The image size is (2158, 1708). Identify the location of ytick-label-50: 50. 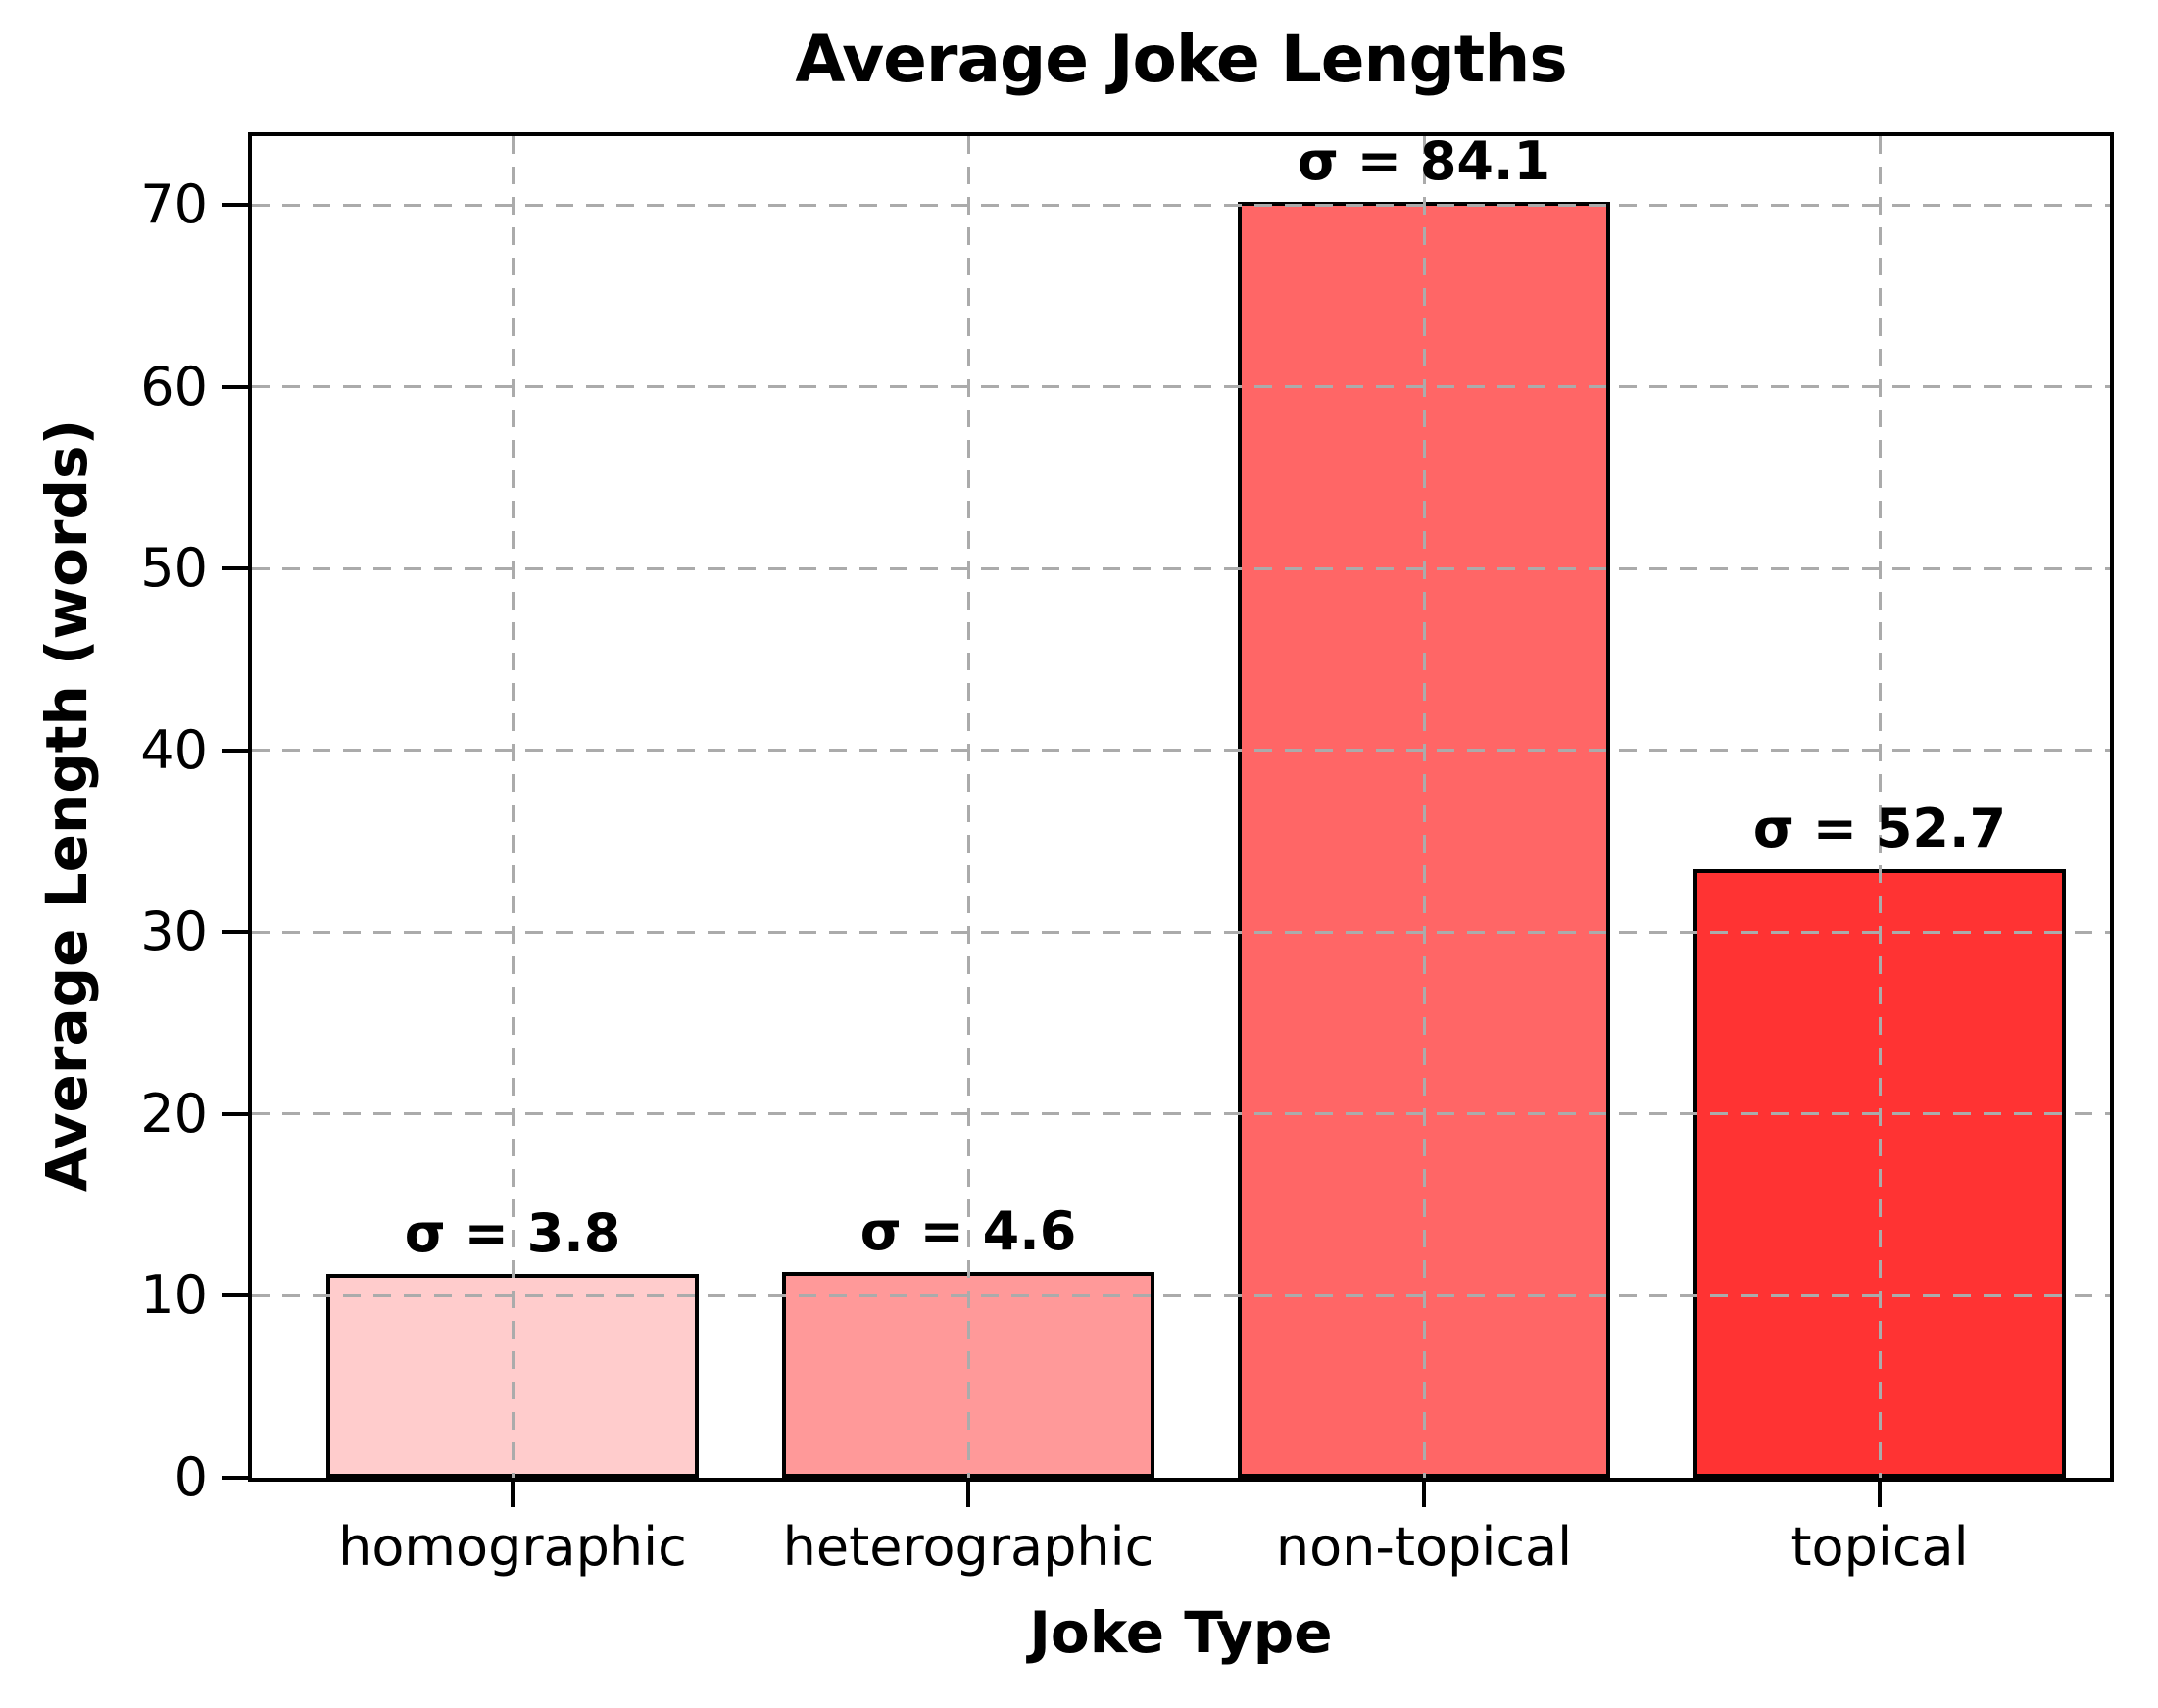
(174, 568).